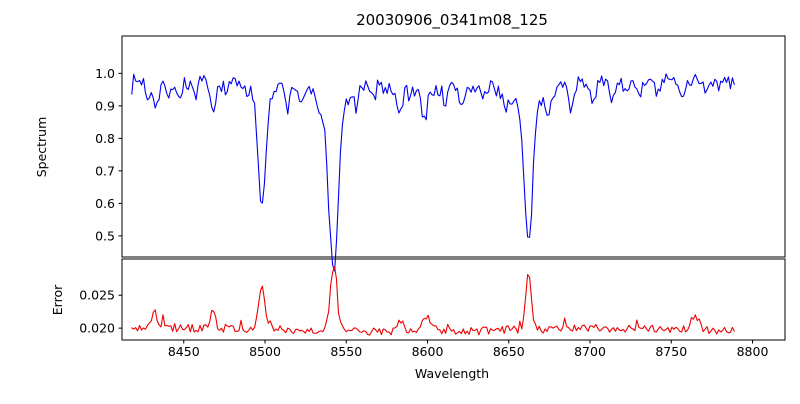  Describe the element at coordinates (105, 73) in the screenshot. I see `spectrum-y-tick-label: 1.0` at that location.